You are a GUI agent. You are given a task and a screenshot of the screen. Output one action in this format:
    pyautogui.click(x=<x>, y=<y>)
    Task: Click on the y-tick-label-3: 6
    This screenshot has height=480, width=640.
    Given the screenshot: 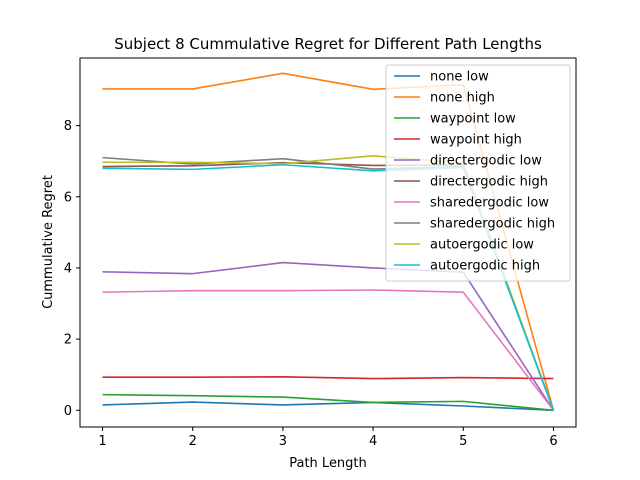 What is the action you would take?
    pyautogui.click(x=68, y=197)
    